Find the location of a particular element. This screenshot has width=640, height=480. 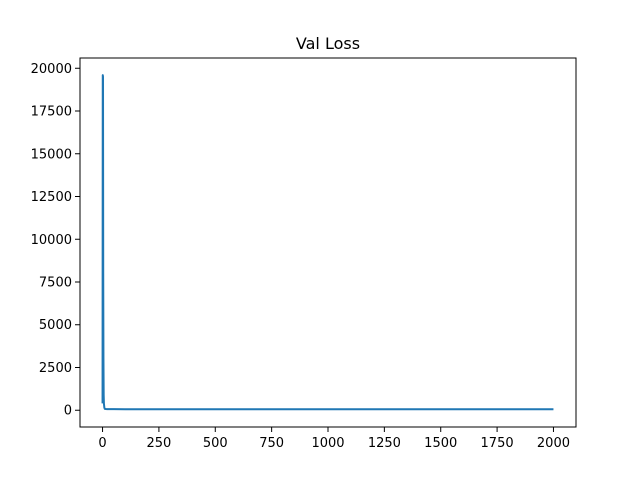

y-tick-label: 12500 is located at coordinates (51, 197).